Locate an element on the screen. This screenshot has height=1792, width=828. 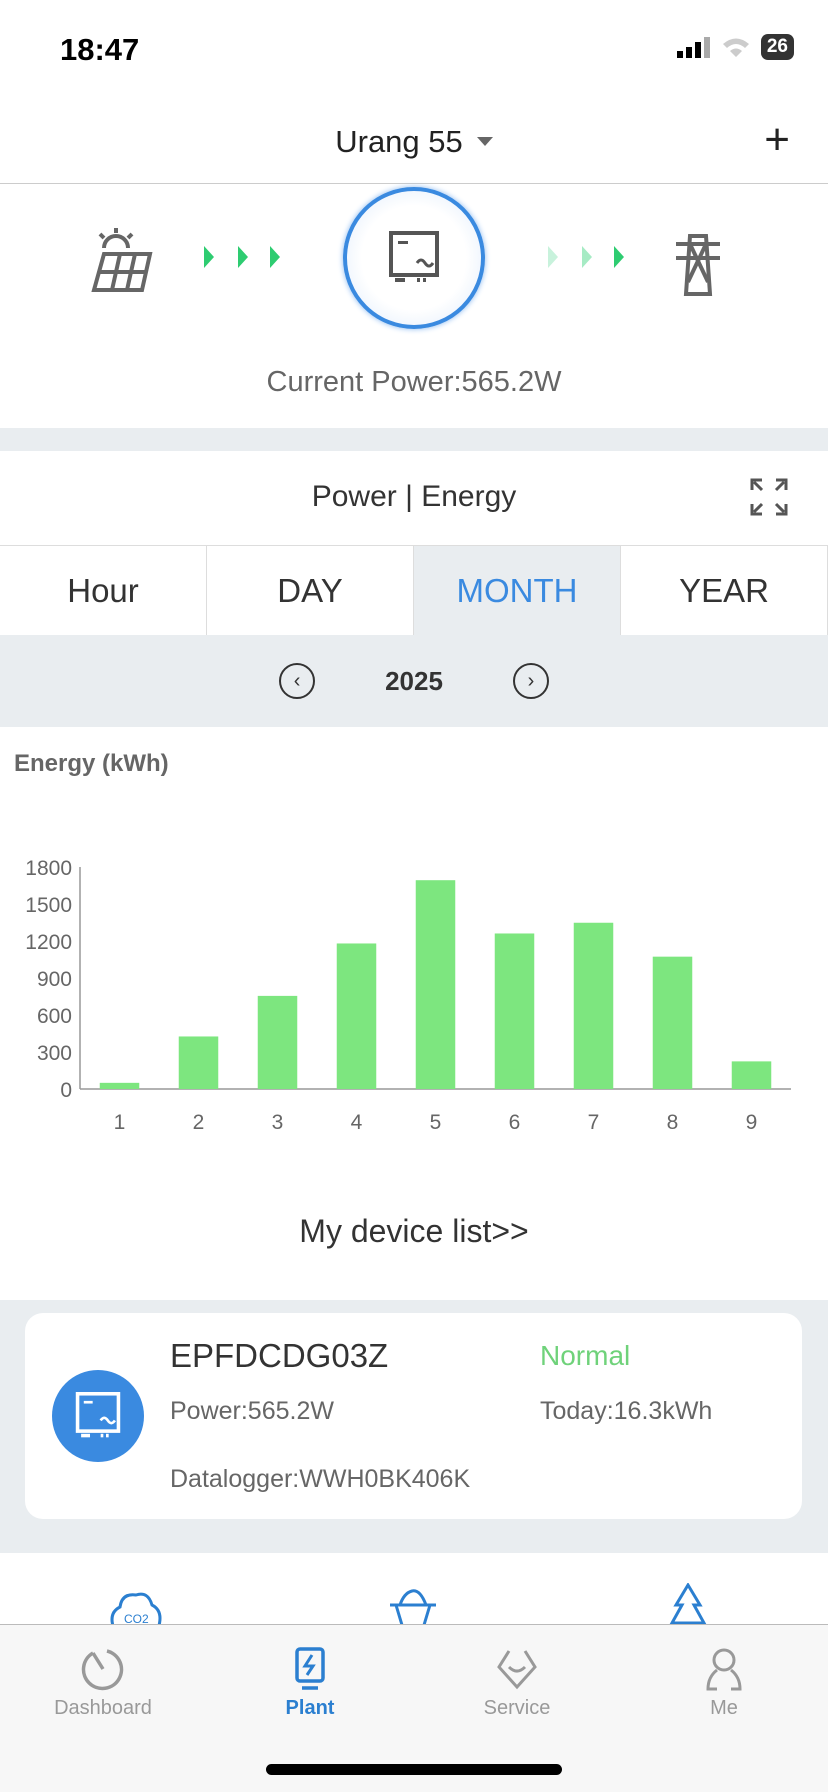
solar-panel-icon is located at coordinates (122, 260).